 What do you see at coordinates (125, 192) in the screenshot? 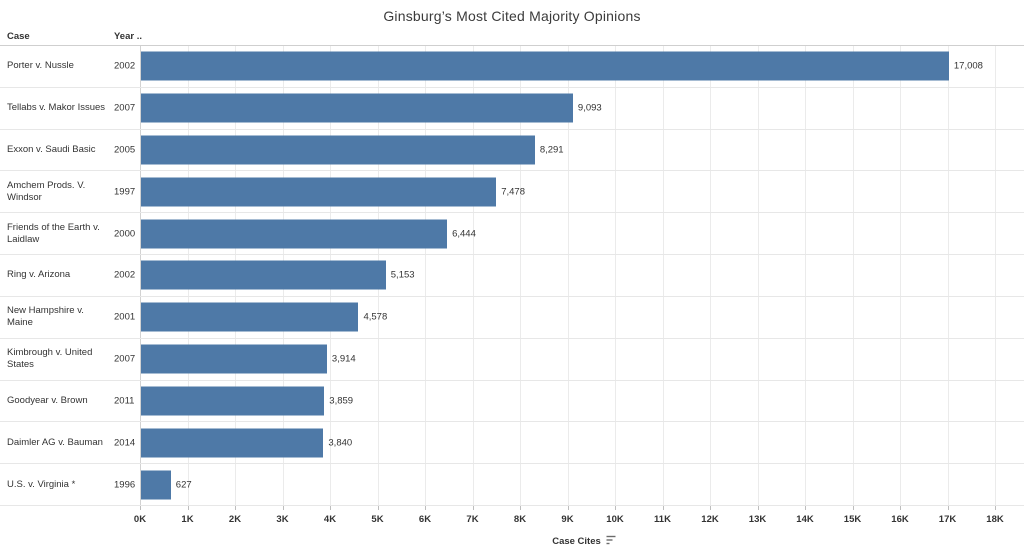
I see `year-label: 1997` at bounding box center [125, 192].